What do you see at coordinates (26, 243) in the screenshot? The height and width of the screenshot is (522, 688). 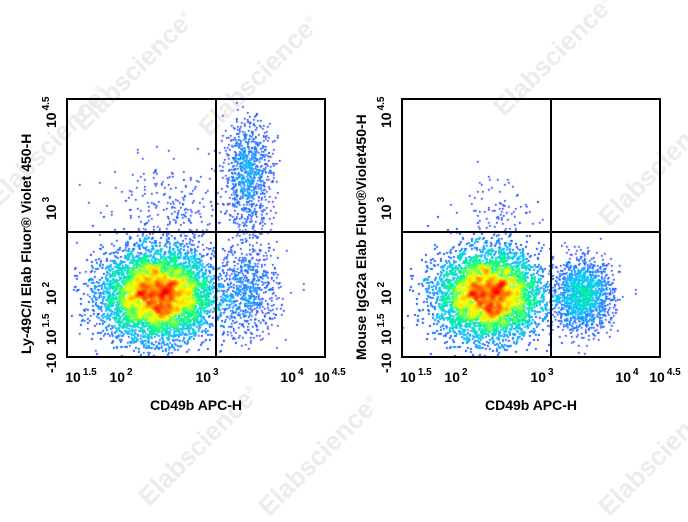 I see `y-axis-title: Ly-49C/I Elab Fluor® Violet 450-H` at bounding box center [26, 243].